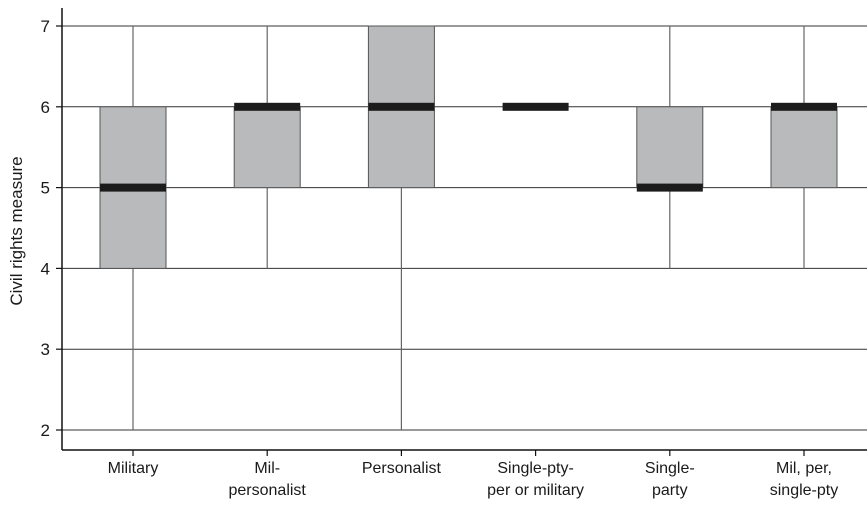  What do you see at coordinates (804, 490) in the screenshot?
I see `x-category-label: single-pty` at bounding box center [804, 490].